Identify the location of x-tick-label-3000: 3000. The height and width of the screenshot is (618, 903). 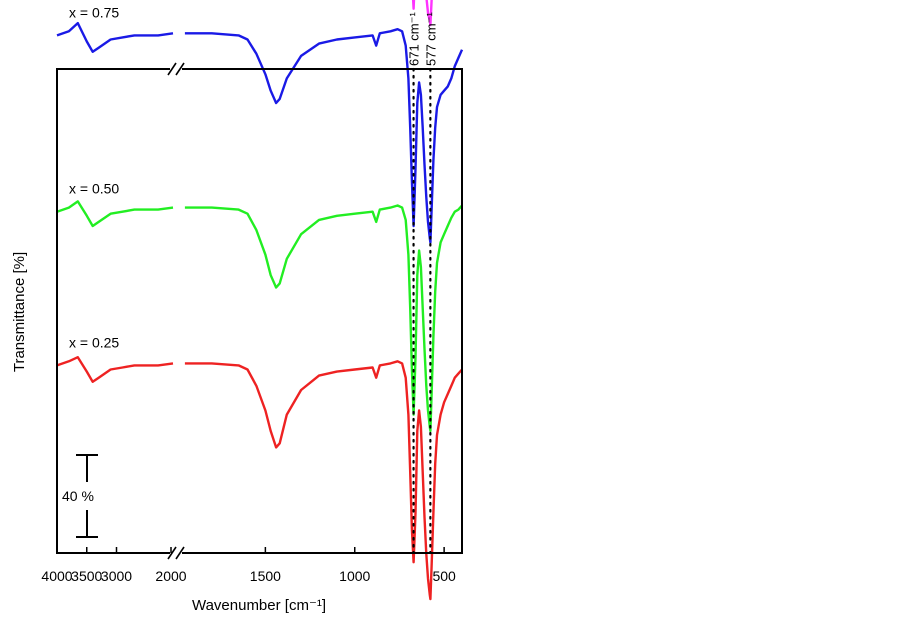
(116, 576).